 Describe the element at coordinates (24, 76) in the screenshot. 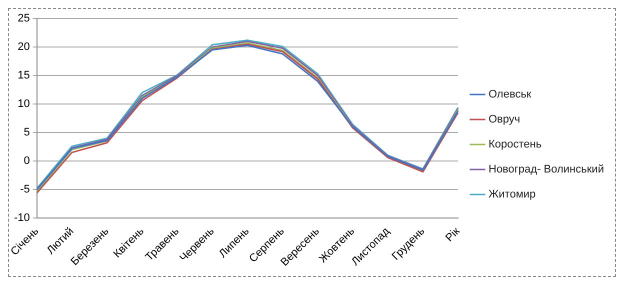

I see `y-tick-label: 15` at that location.